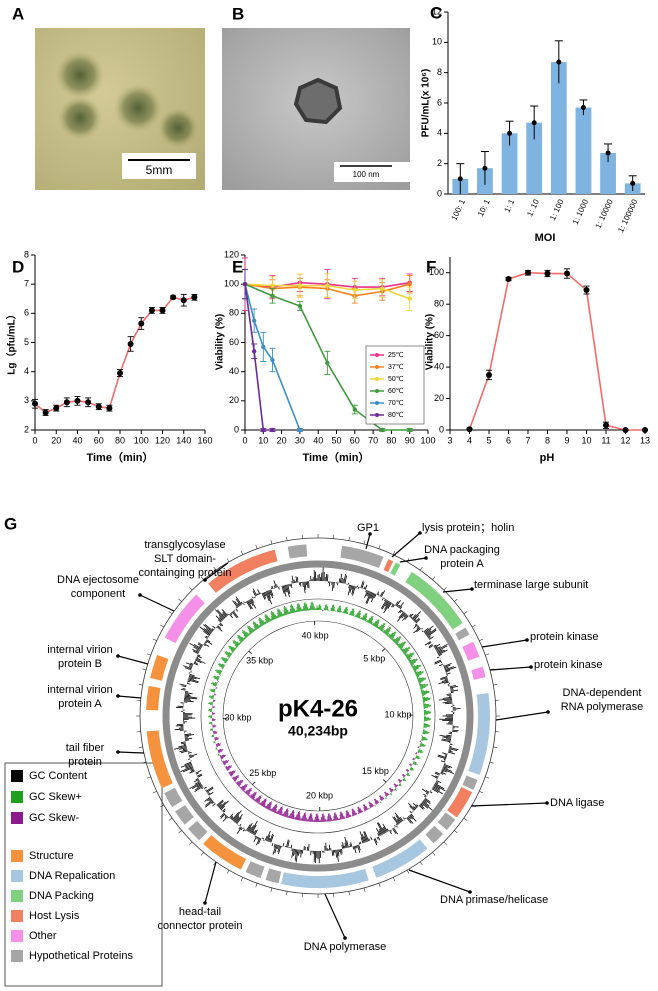 The height and width of the screenshot is (991, 658). What do you see at coordinates (11, 342) in the screenshot?
I see `y-axis-title: Lg（pfu/mL）` at bounding box center [11, 342].